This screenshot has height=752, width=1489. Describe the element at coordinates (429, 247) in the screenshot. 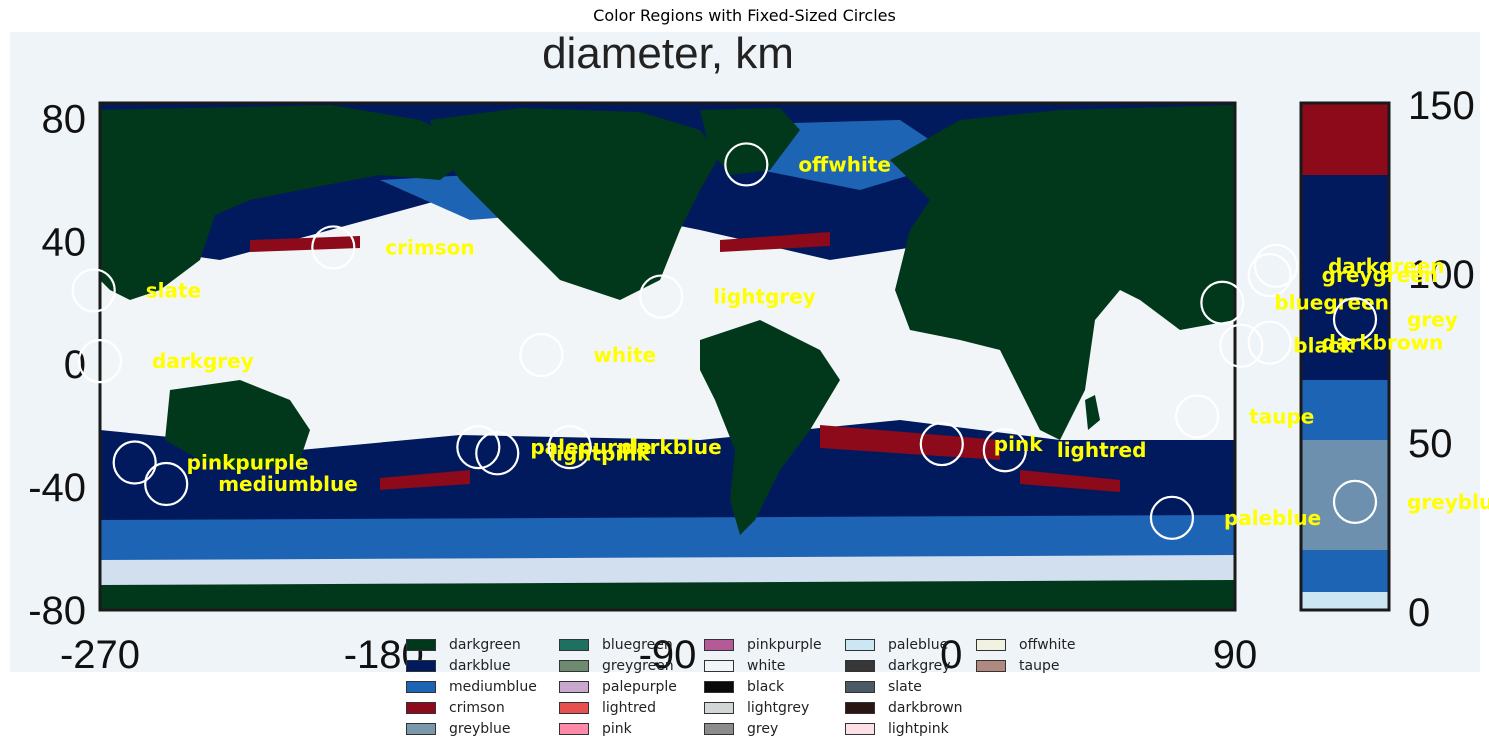

I see `region-label: crimson` at that location.